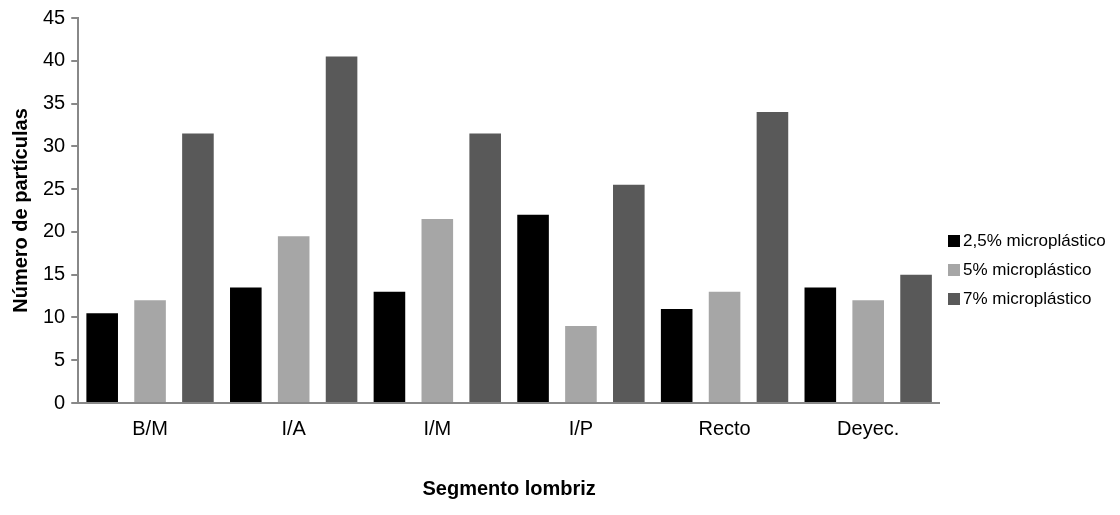 This screenshot has height=515, width=1120. Describe the element at coordinates (1027, 298) in the screenshot. I see `legend-label: 7% microplástico` at that location.